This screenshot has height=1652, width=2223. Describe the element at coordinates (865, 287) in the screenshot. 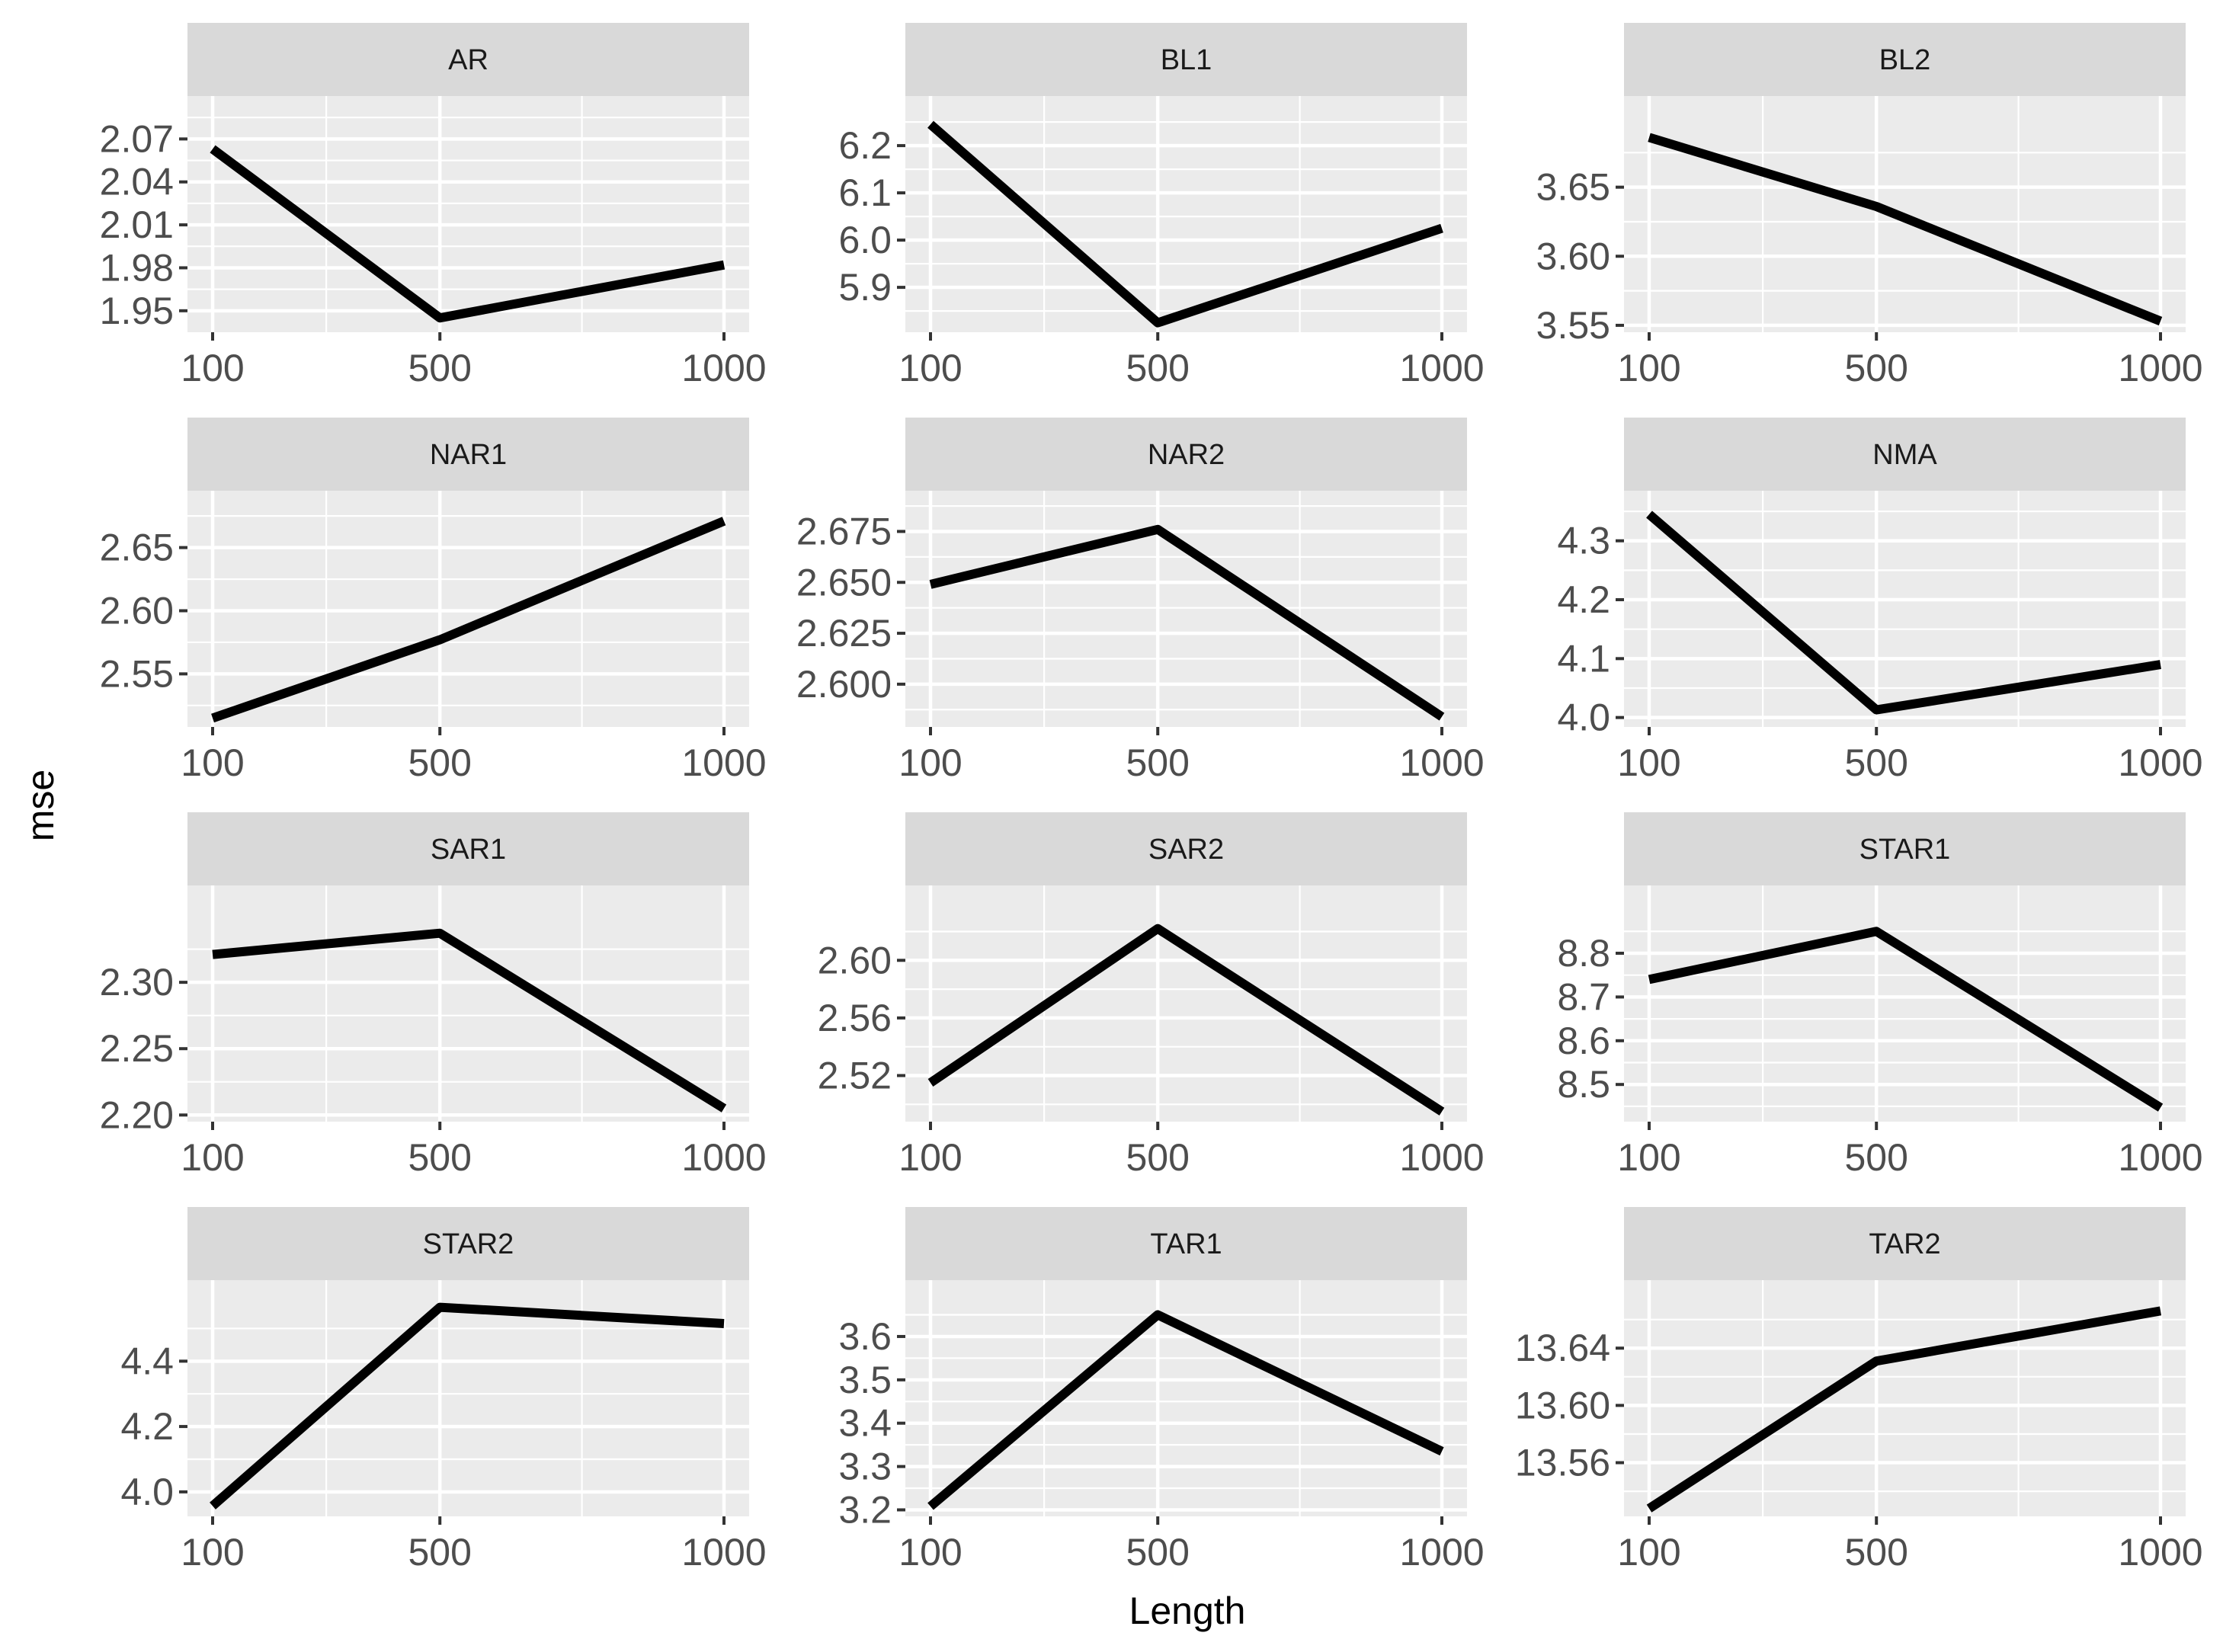

I see `y-tick-label: 5.9` at that location.